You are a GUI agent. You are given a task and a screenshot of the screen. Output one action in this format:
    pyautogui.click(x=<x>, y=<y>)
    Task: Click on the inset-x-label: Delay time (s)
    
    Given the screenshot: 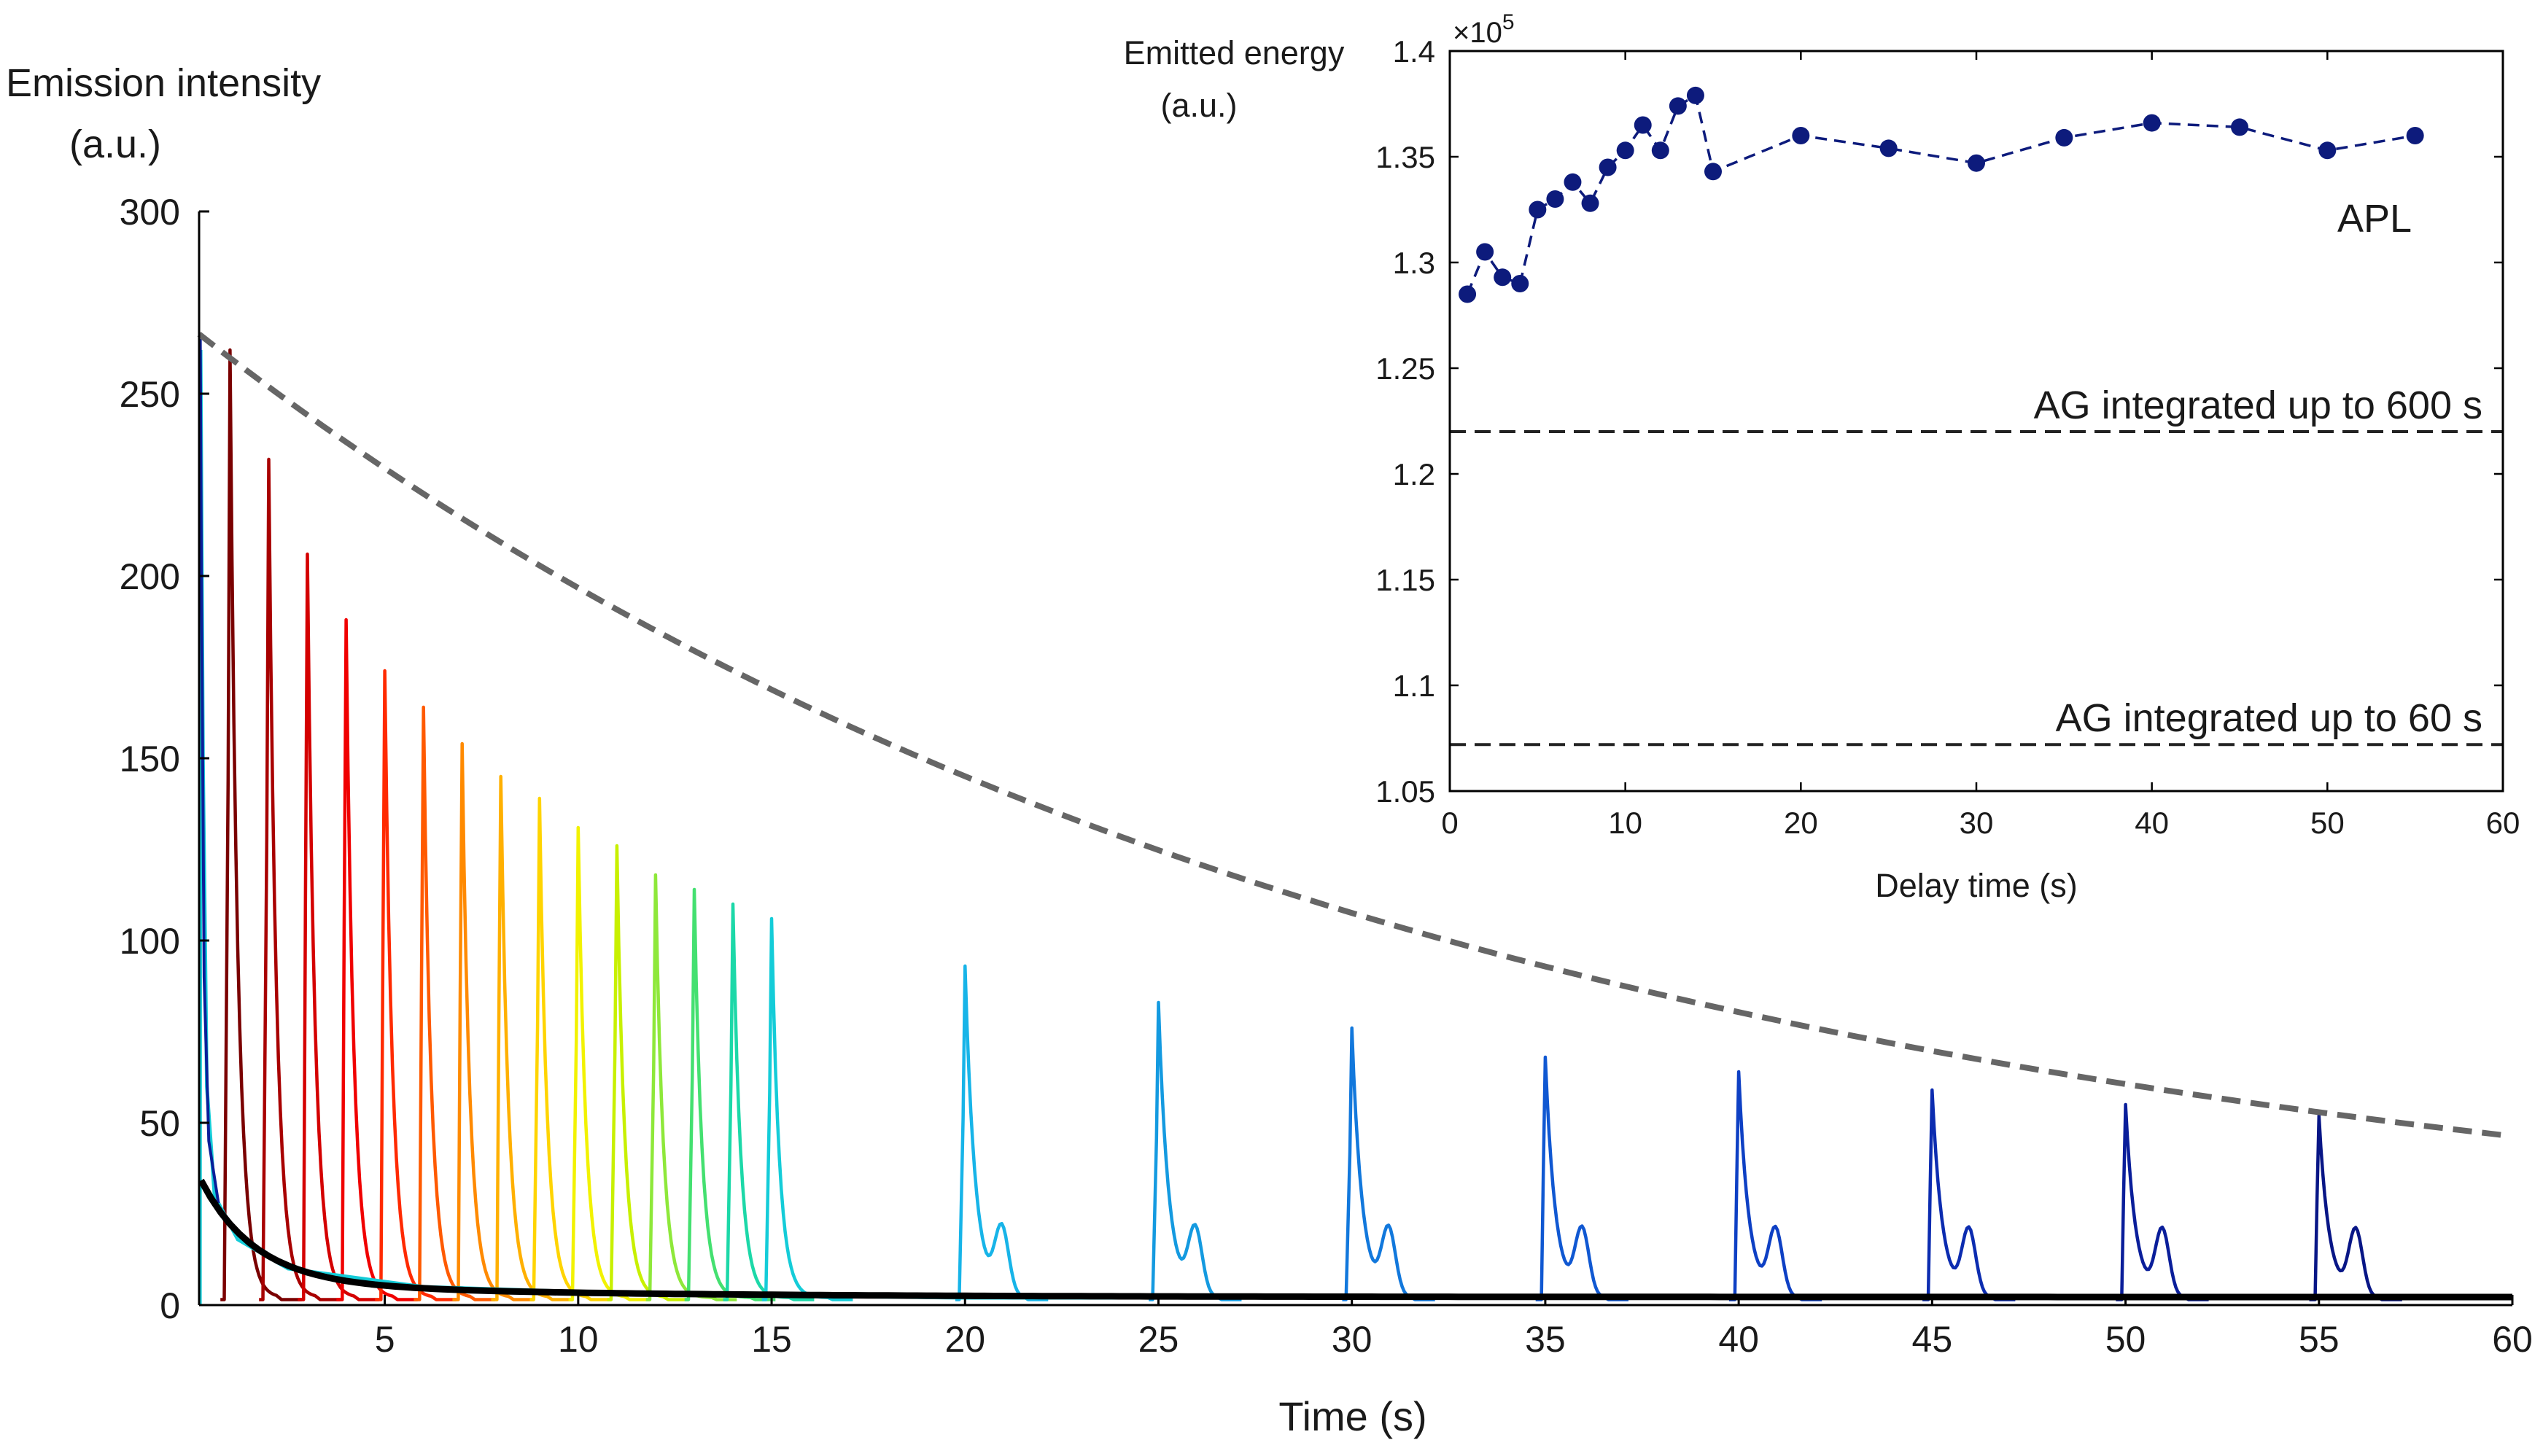 What is the action you would take?
    pyautogui.click(x=1977, y=885)
    